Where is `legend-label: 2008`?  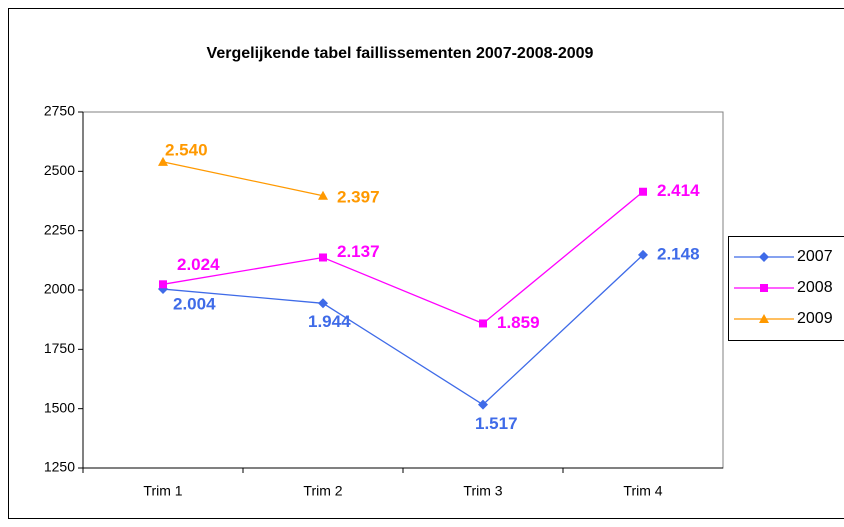 legend-label: 2008 is located at coordinates (815, 287).